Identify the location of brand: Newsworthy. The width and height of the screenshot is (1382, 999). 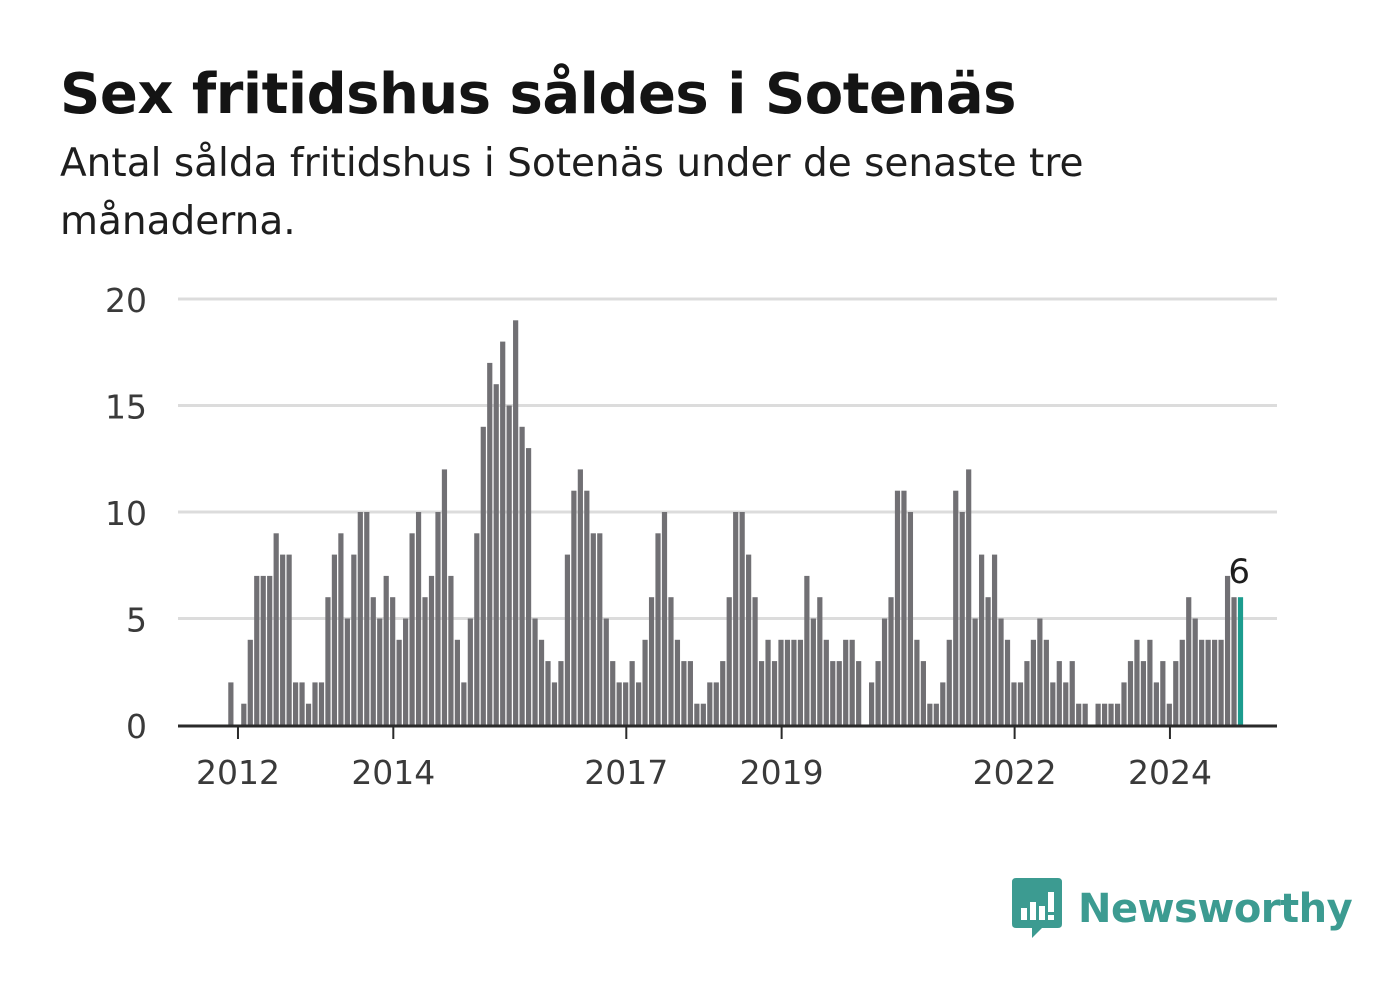
(1181, 909).